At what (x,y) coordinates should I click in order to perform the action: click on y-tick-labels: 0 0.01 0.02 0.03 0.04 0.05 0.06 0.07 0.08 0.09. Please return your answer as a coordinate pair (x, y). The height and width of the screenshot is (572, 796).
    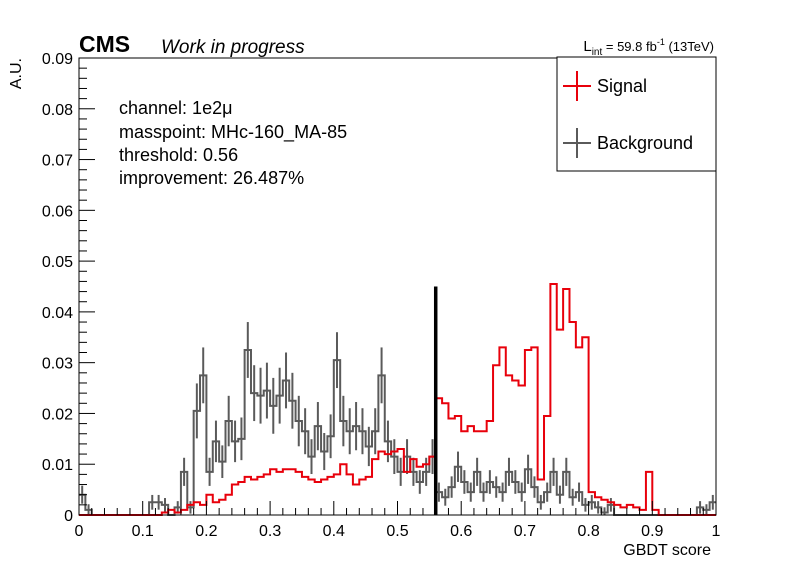
    Looking at the image, I should click on (57, 288).